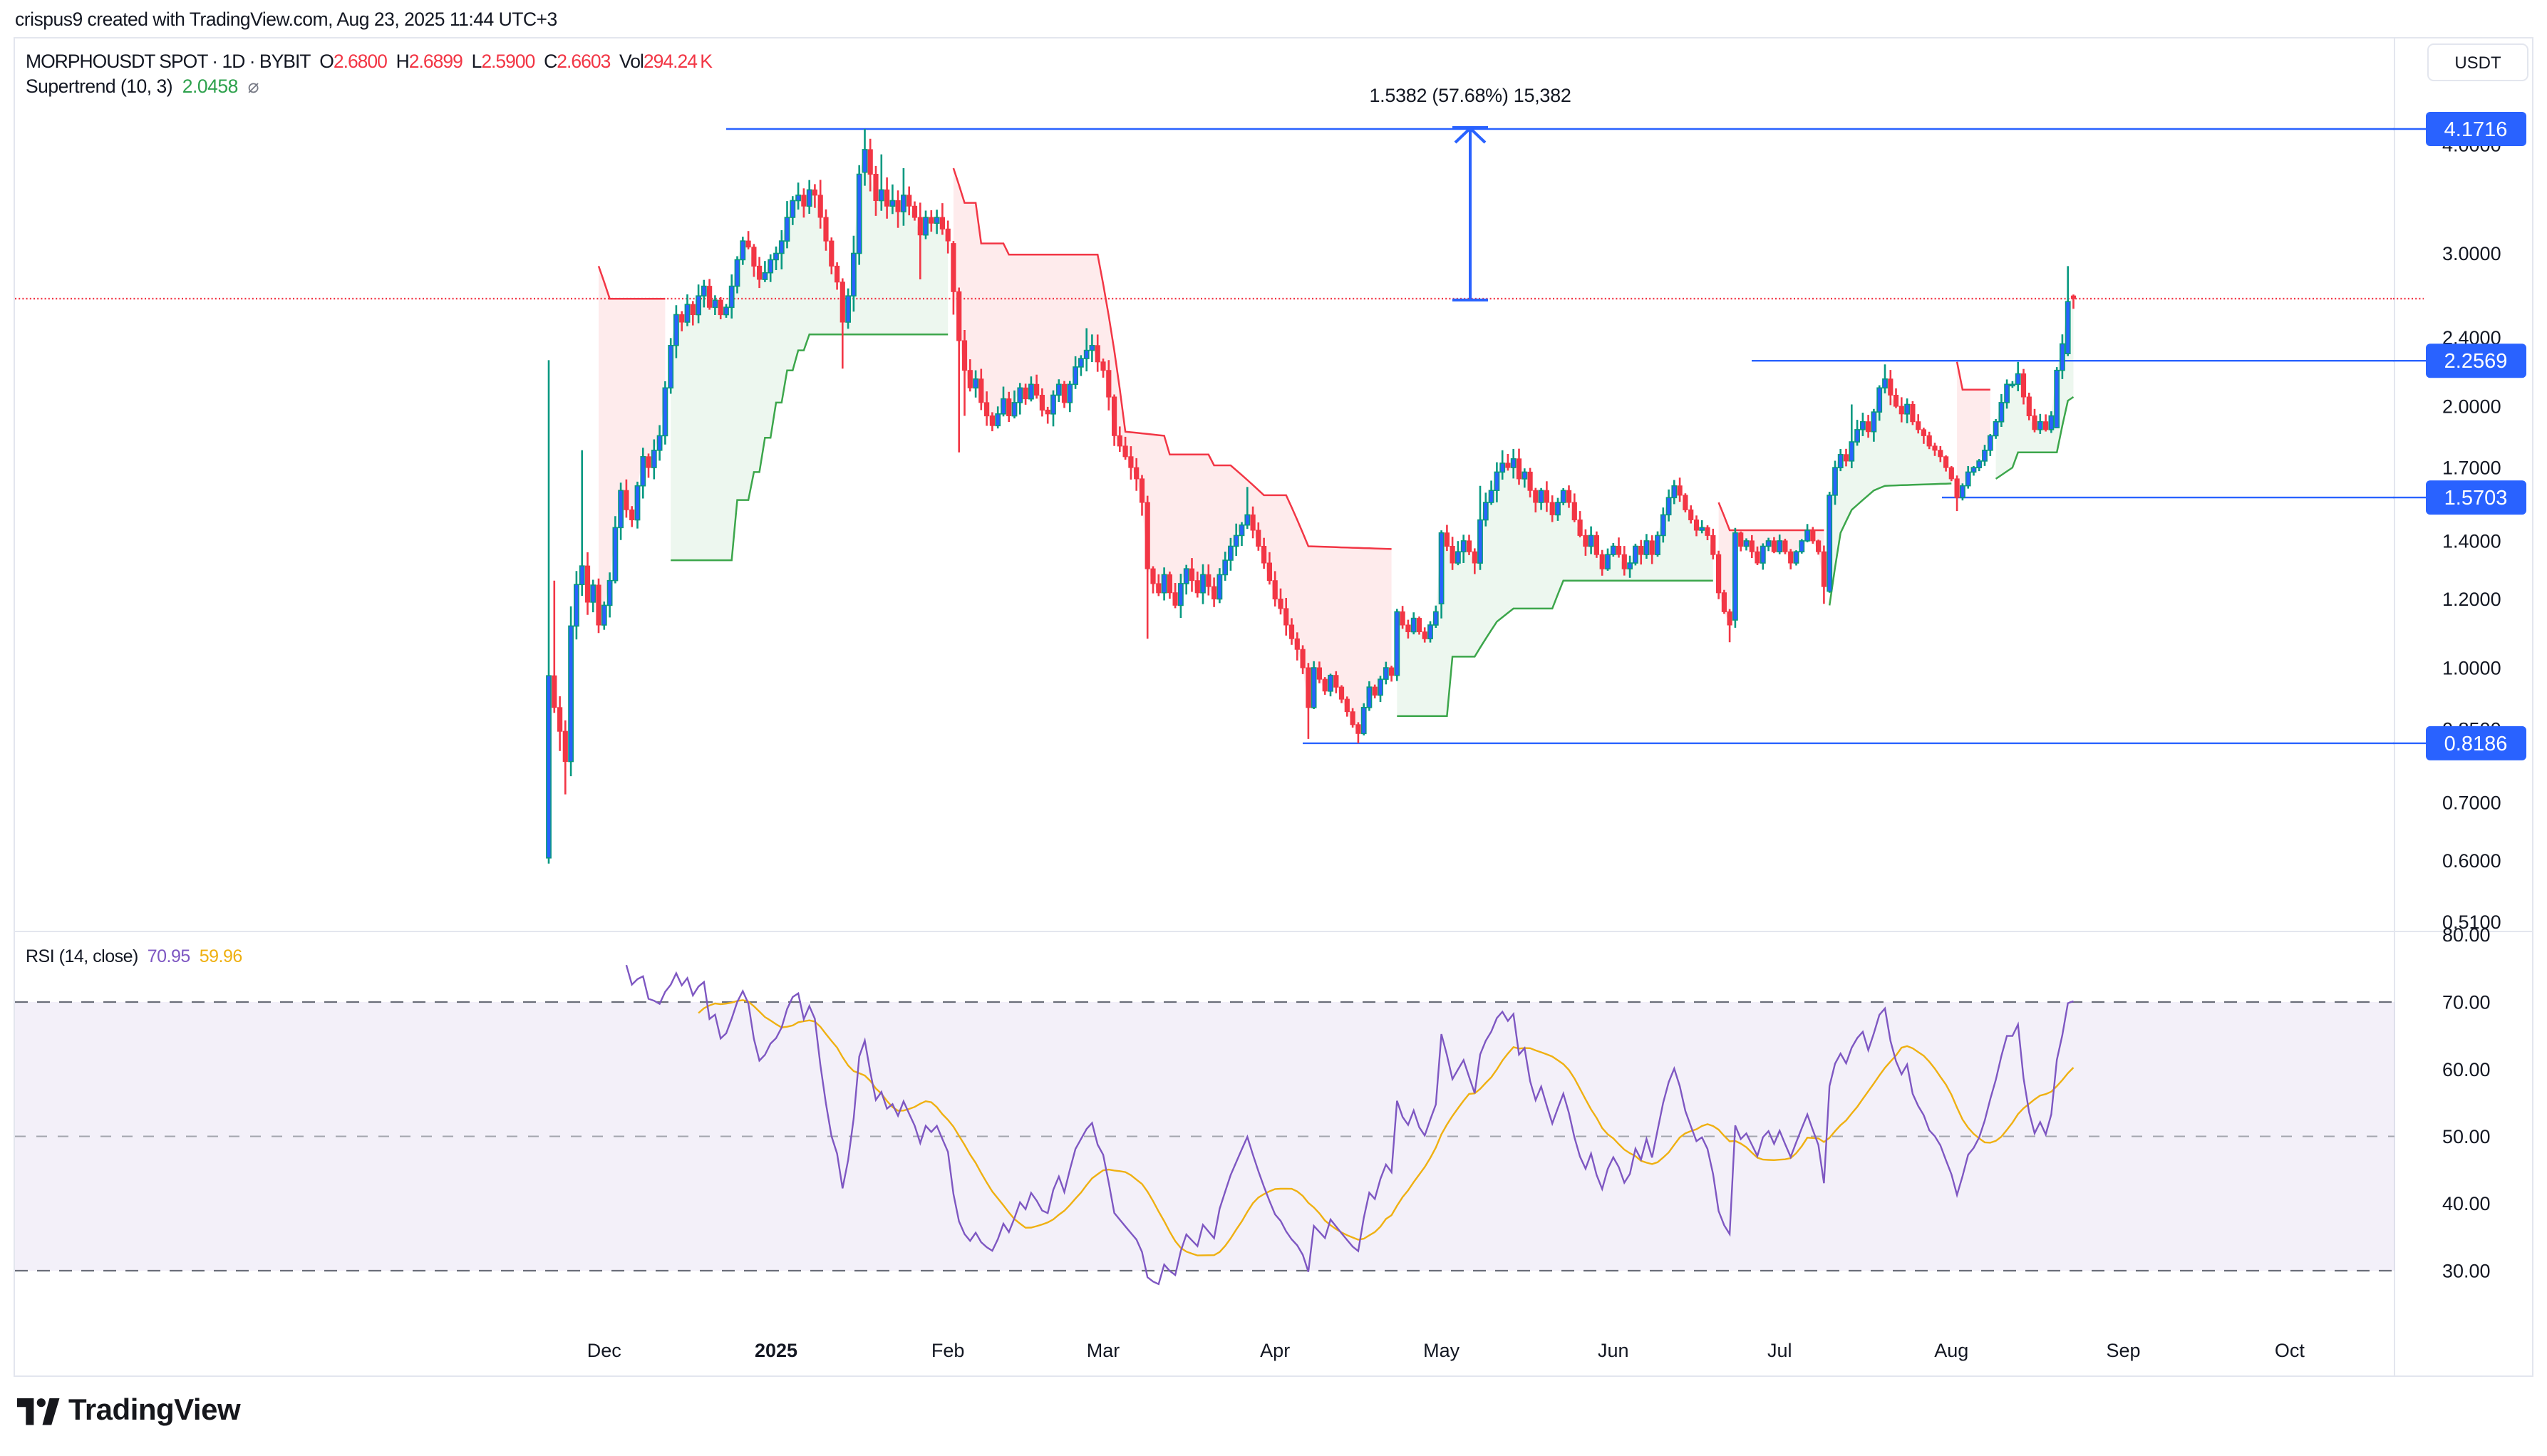  What do you see at coordinates (1470, 95) in the screenshot?
I see `svg-text: 1.5382 (57.68%) 15,382` at bounding box center [1470, 95].